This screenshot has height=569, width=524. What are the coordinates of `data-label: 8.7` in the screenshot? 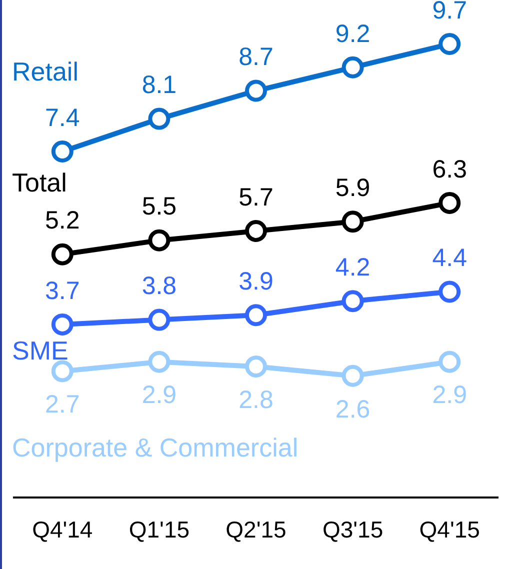 It's located at (256, 57).